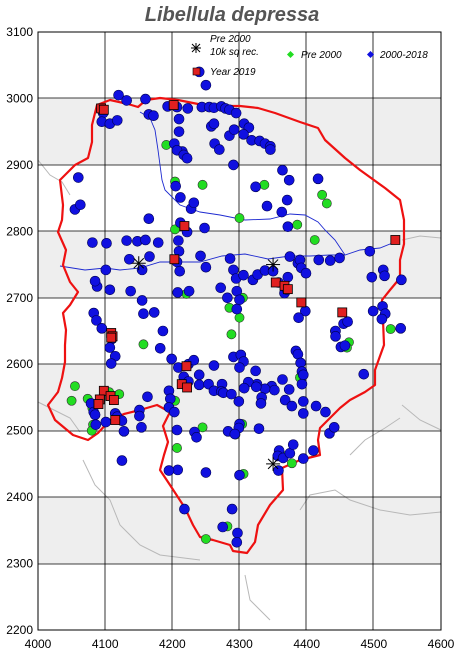 Image resolution: width=460 pixels, height=660 pixels. What do you see at coordinates (373, 644) in the screenshot?
I see `x-tick-label: 4500` at bounding box center [373, 644].